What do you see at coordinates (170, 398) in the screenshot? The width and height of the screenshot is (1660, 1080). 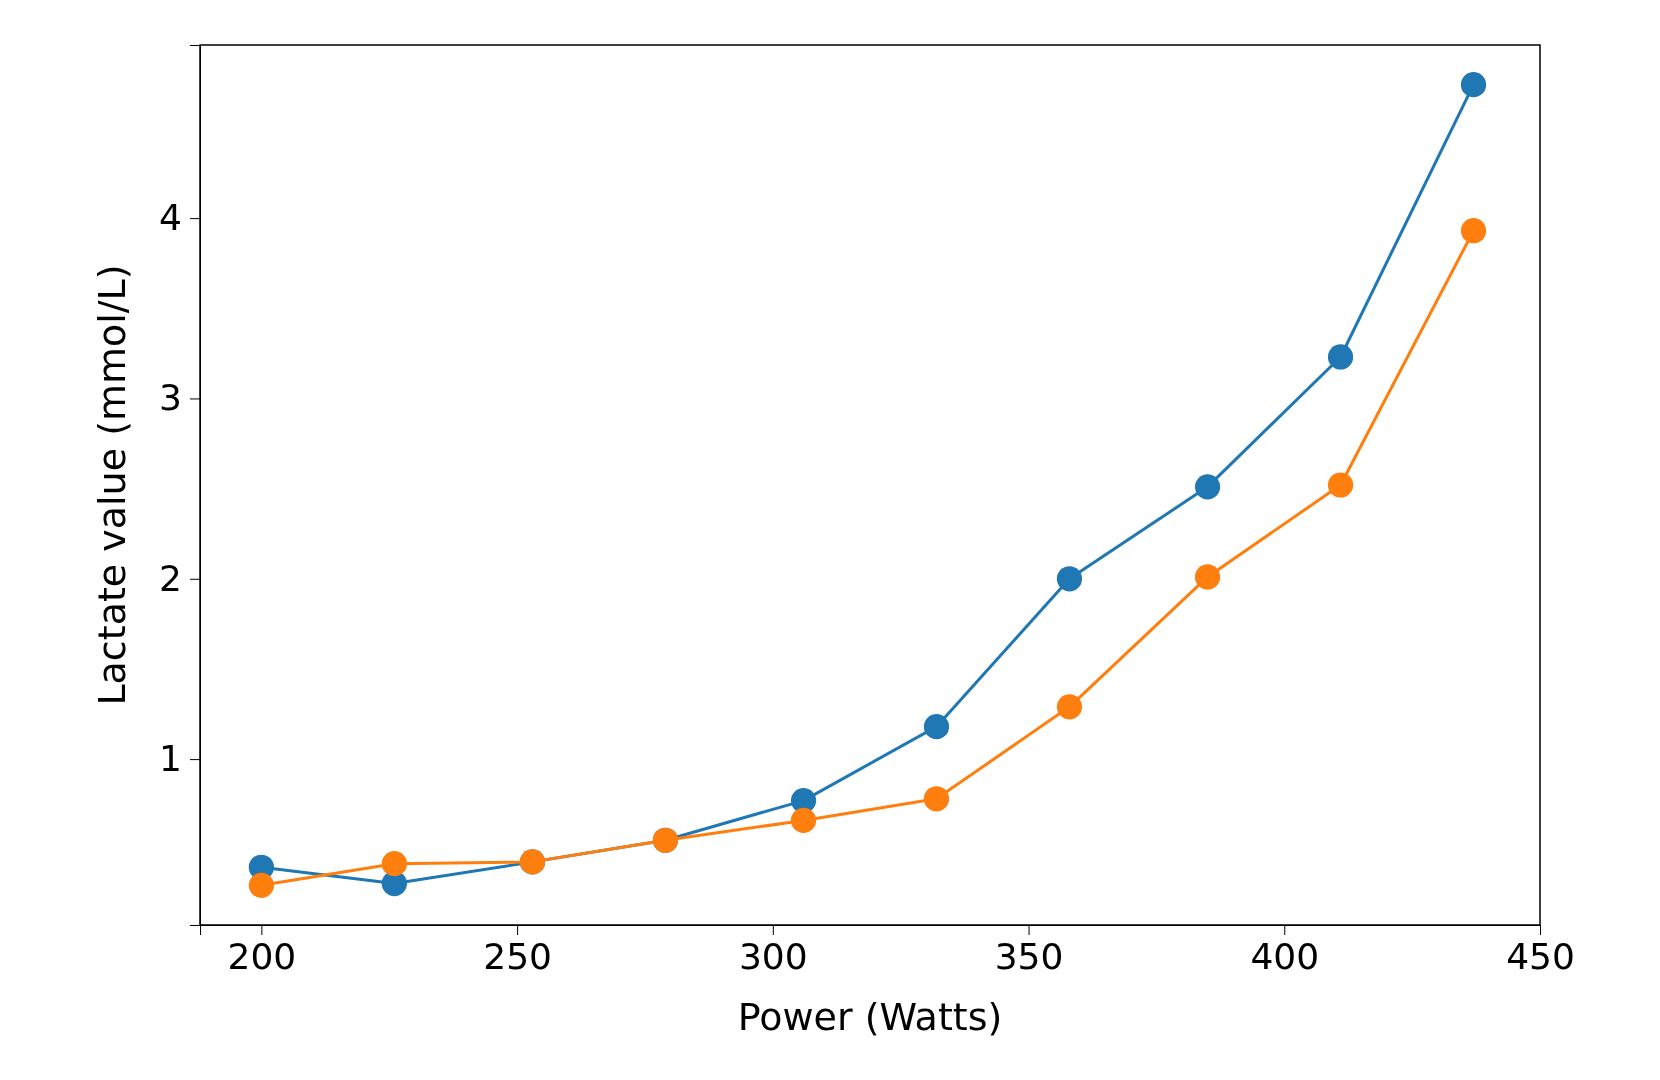 I see `y-tick-label: 3` at bounding box center [170, 398].